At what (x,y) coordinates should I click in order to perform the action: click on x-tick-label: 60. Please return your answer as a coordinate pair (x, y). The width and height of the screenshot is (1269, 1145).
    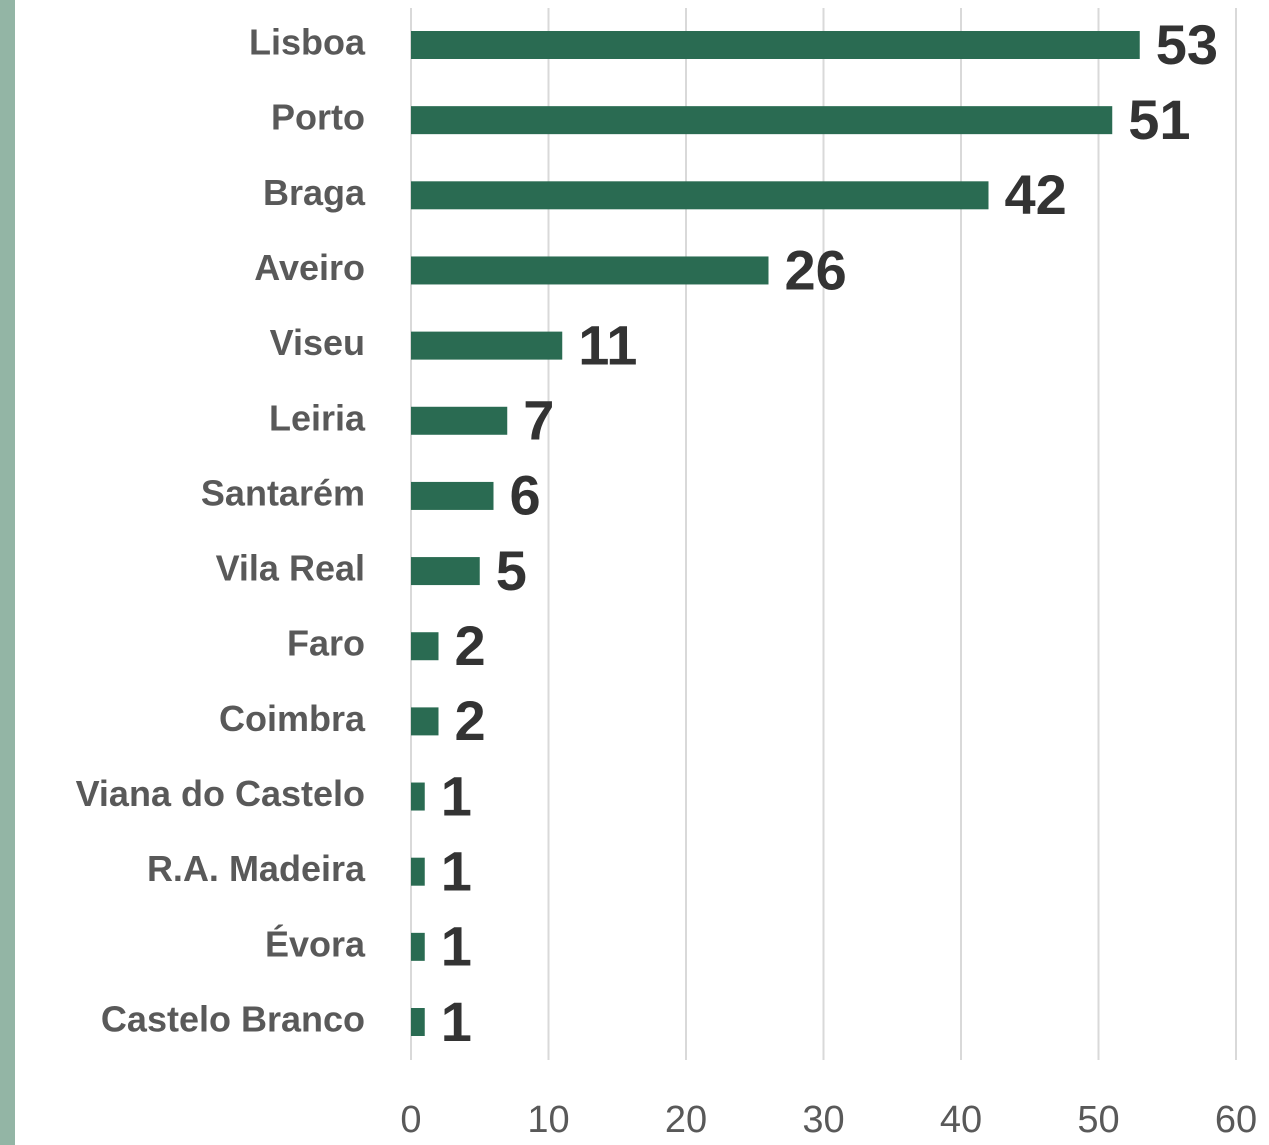
    Looking at the image, I should click on (1236, 1120).